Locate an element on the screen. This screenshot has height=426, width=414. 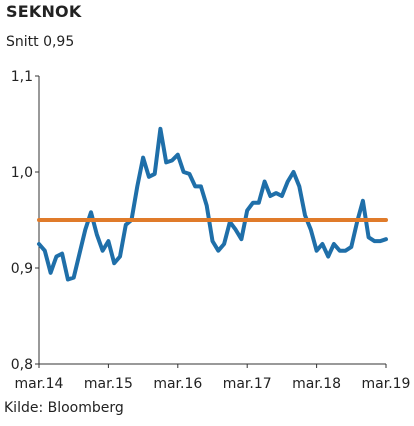
x-tick-label: mar.18 is located at coordinates (316, 384).